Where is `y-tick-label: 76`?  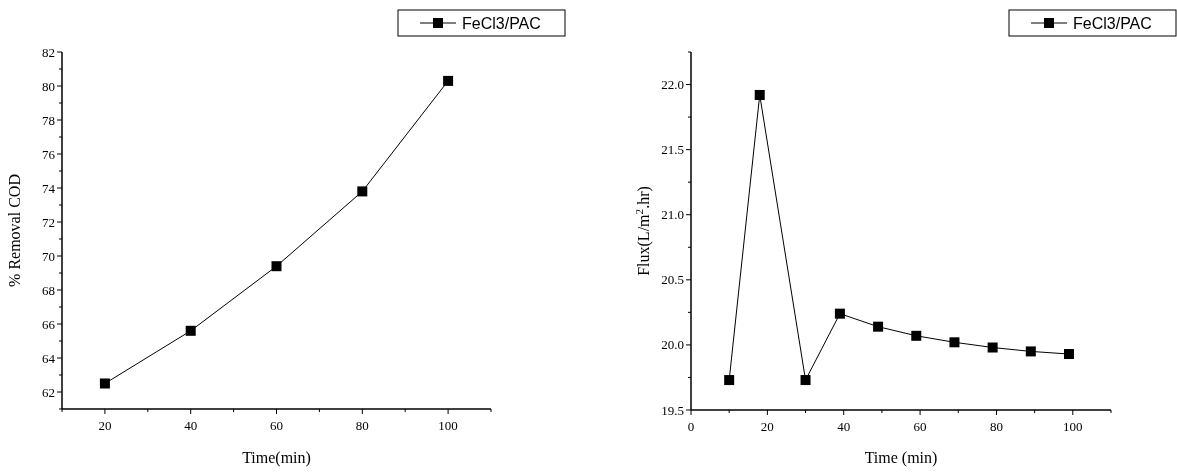
y-tick-label: 76 is located at coordinates (49, 154).